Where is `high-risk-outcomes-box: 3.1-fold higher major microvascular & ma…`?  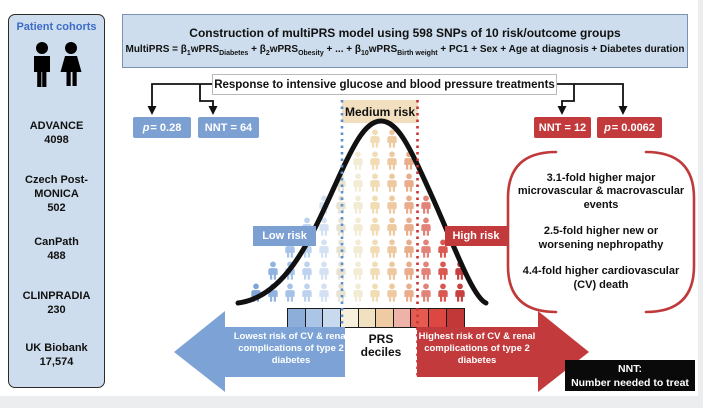
high-risk-outcomes-box: 3.1-fold higher major microvascular & ma… is located at coordinates (601, 232).